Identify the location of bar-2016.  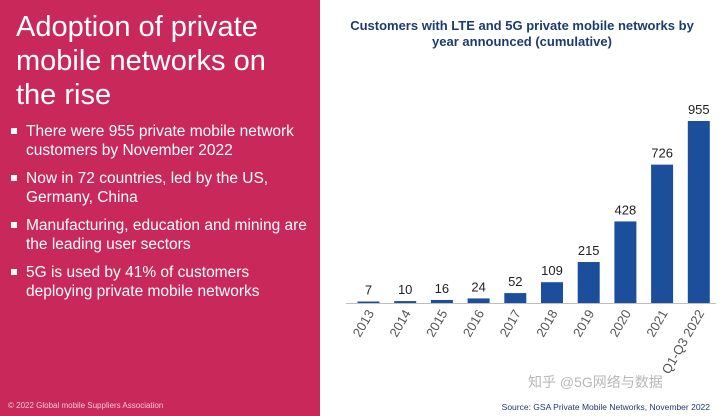
(478, 300).